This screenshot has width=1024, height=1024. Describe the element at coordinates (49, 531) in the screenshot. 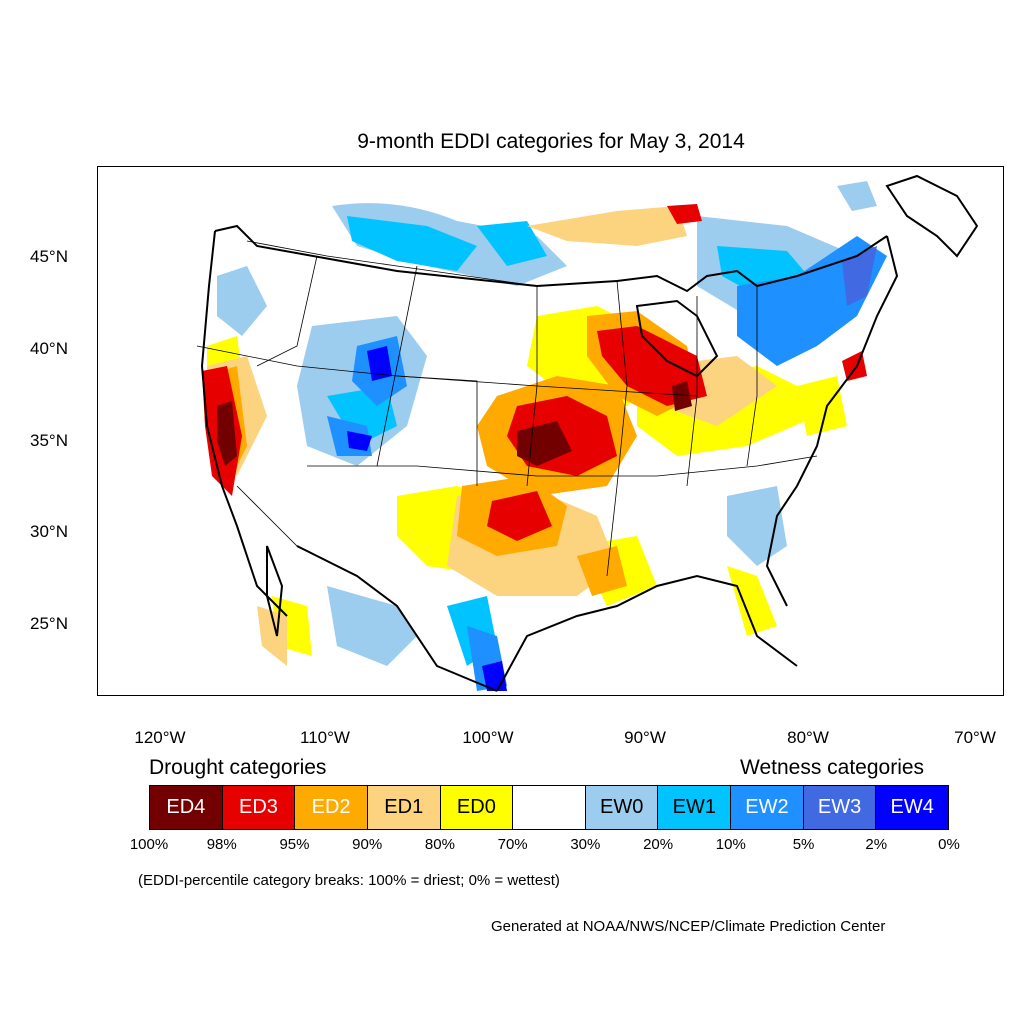

I see `lat-label-30: 30°N` at that location.